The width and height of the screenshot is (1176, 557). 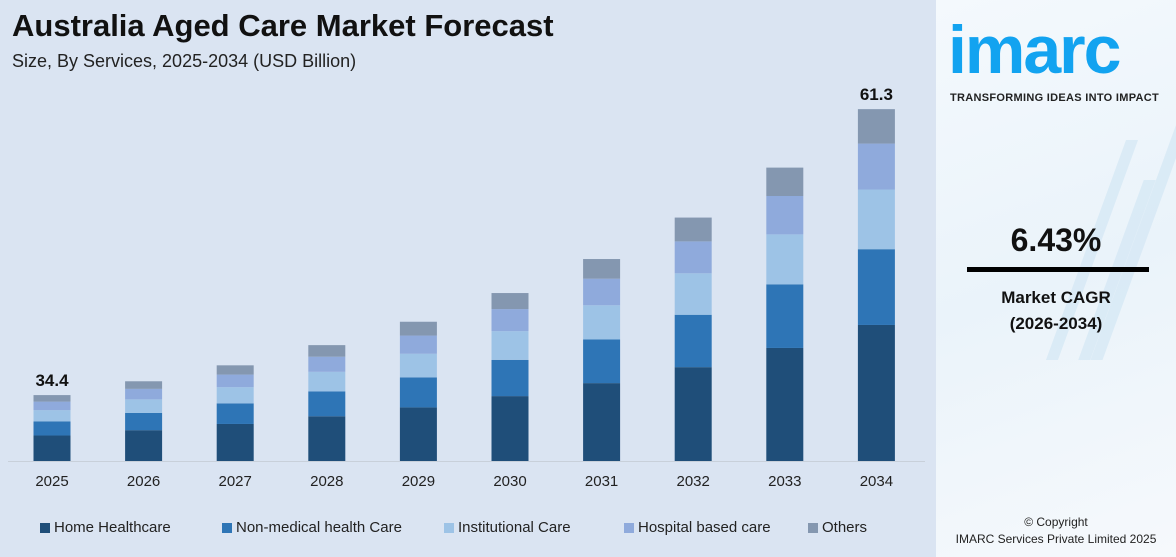 What do you see at coordinates (418, 392) in the screenshot?
I see `bar-segment-non-medical-health-care-2029` at bounding box center [418, 392].